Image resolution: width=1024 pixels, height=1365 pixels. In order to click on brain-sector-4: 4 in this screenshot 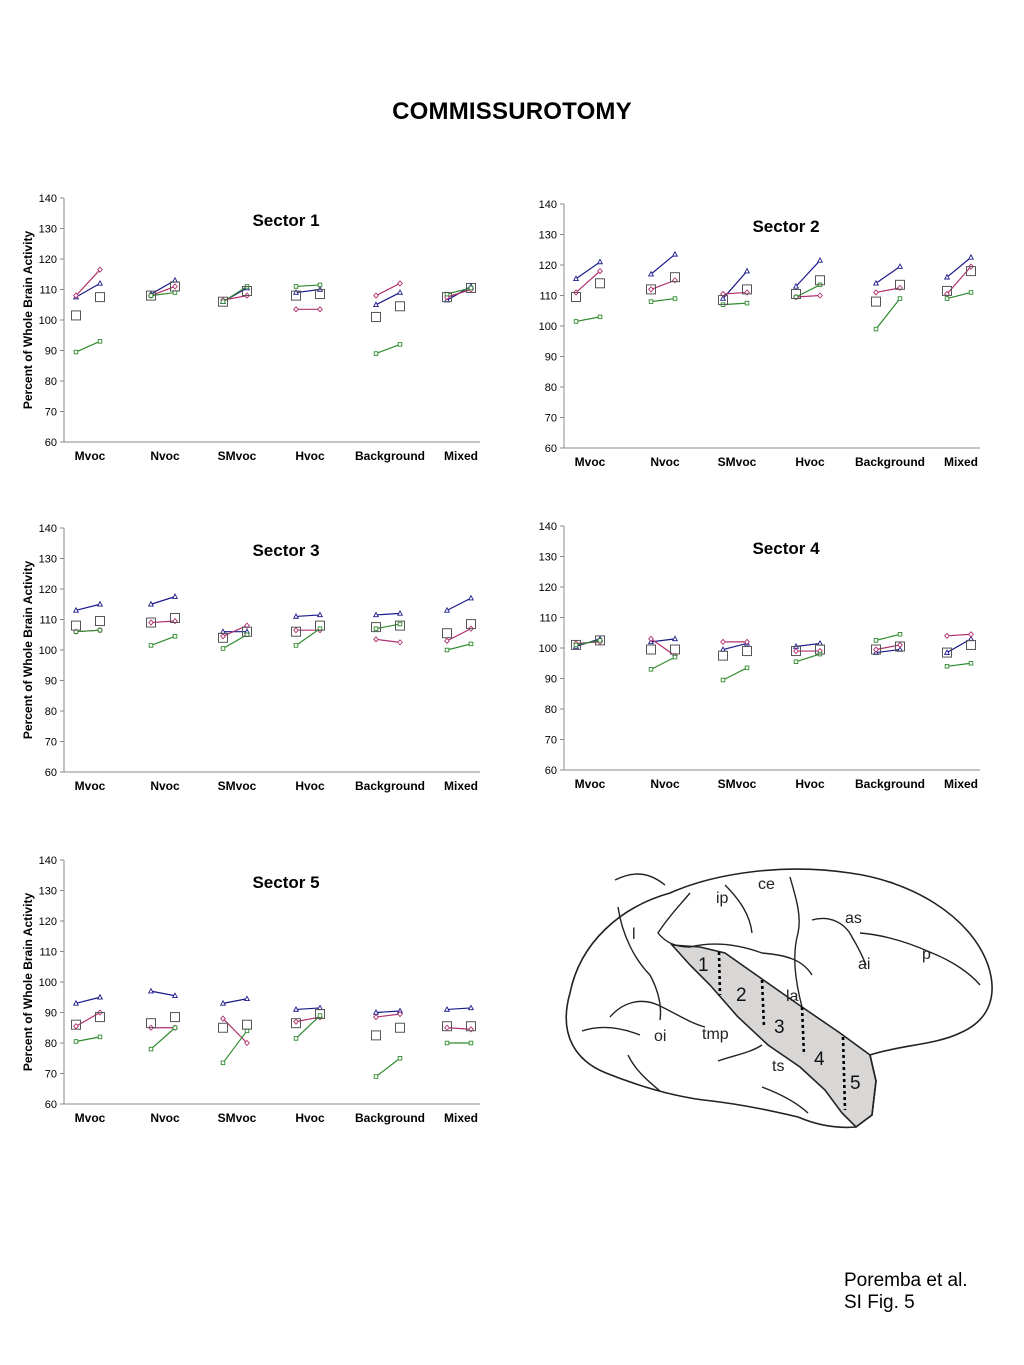, I will do `click(819, 1059)`.